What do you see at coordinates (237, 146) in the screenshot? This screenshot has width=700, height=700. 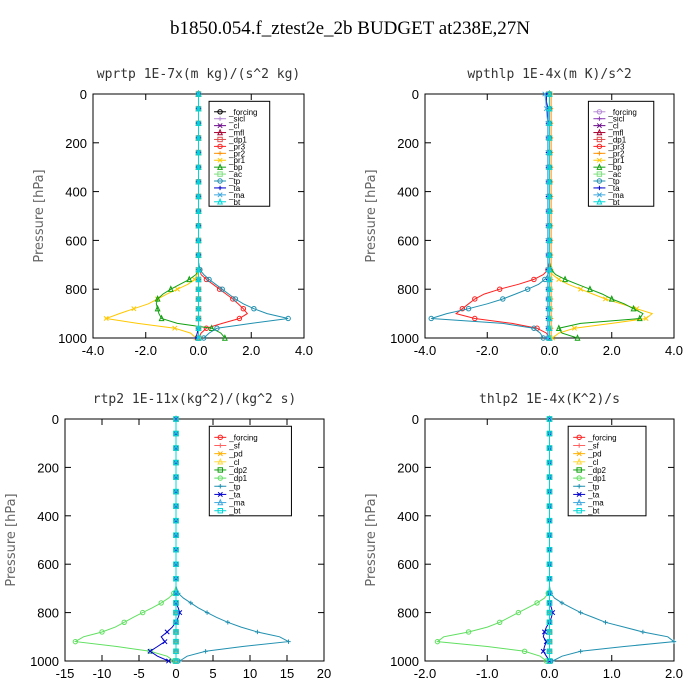 I see `legend-label: _pr3` at bounding box center [237, 146].